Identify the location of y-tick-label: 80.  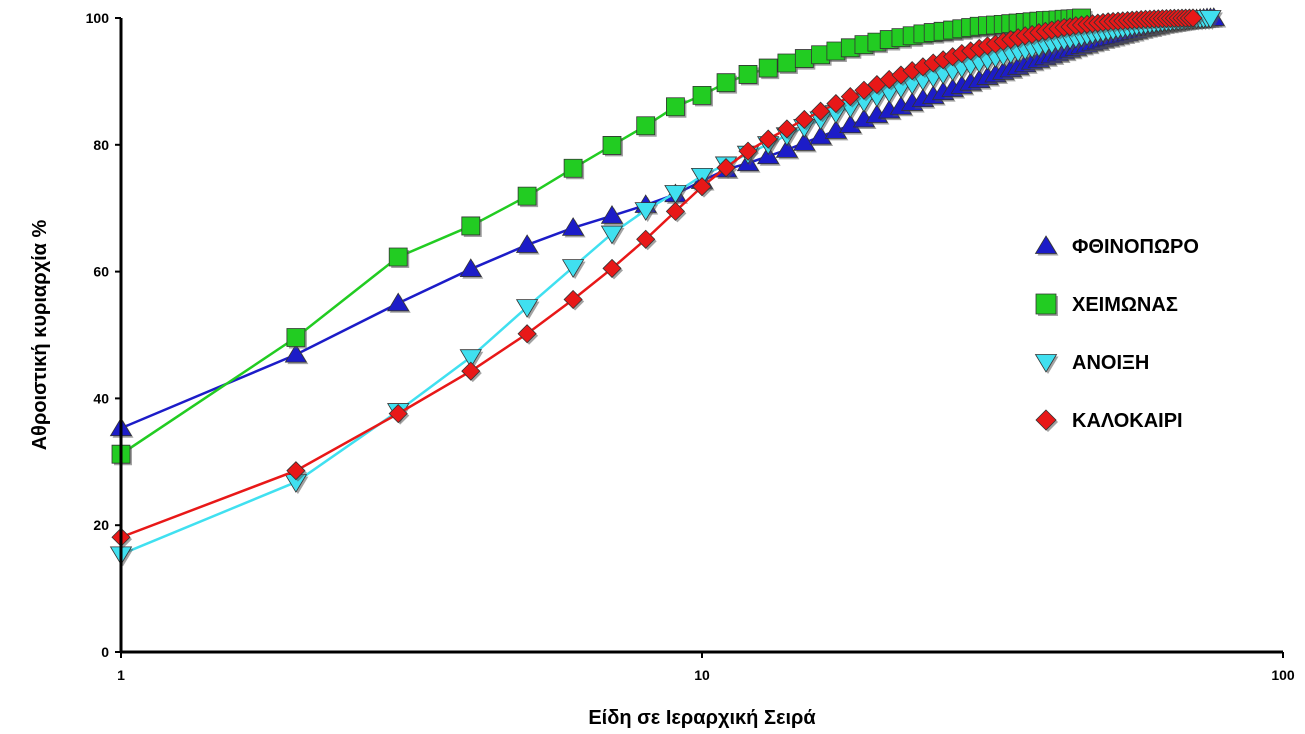
(101, 145).